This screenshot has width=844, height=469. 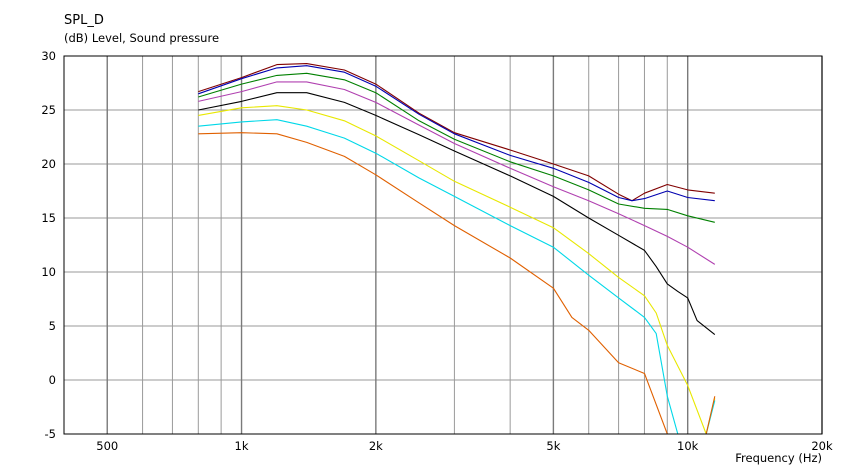 What do you see at coordinates (553, 446) in the screenshot?
I see `x-tick-label: 5k` at bounding box center [553, 446].